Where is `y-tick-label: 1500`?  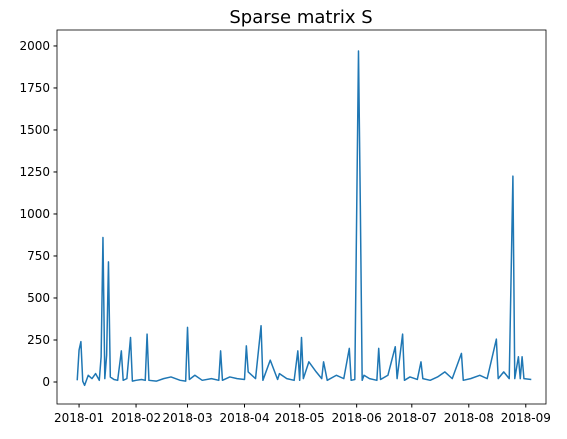
y-tick-label: 1500 is located at coordinates (34, 130).